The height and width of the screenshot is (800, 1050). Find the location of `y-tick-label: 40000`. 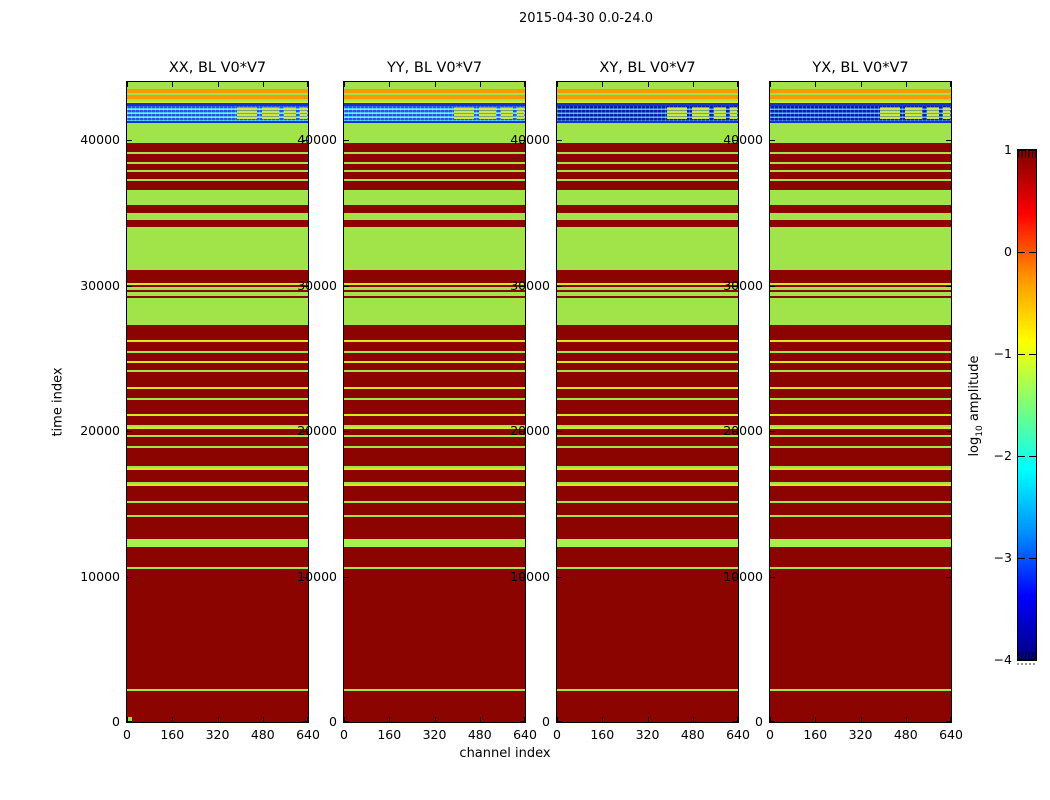

y-tick-label: 40000 is located at coordinates (317, 140).